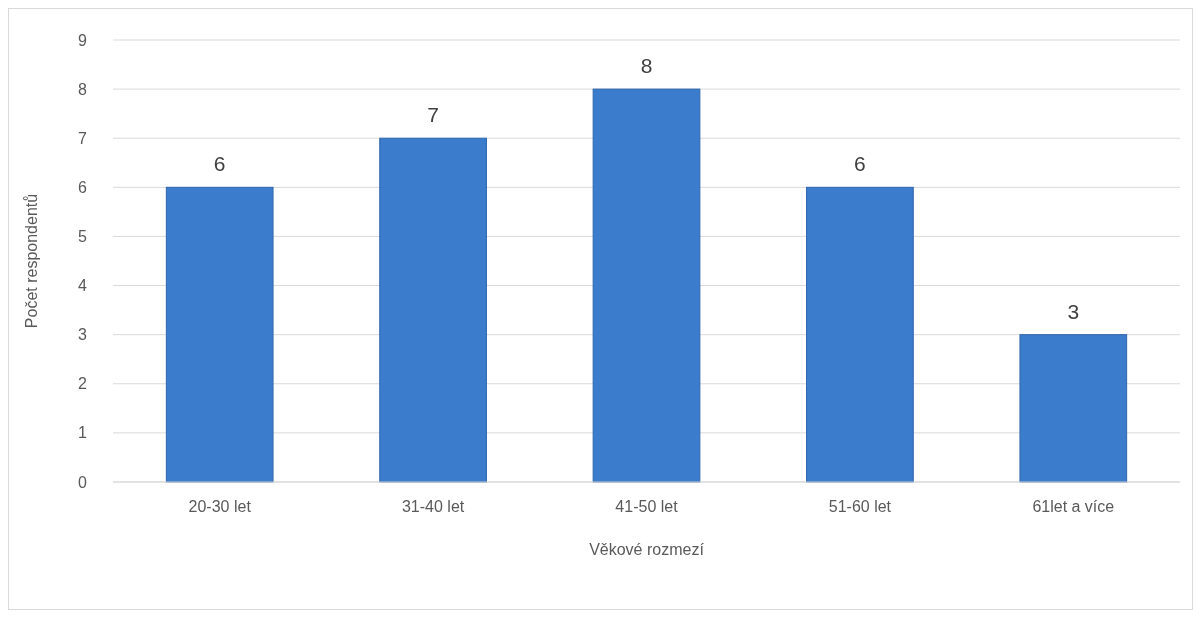  What do you see at coordinates (220, 506) in the screenshot?
I see `x-tick-label: 20-30 let` at bounding box center [220, 506].